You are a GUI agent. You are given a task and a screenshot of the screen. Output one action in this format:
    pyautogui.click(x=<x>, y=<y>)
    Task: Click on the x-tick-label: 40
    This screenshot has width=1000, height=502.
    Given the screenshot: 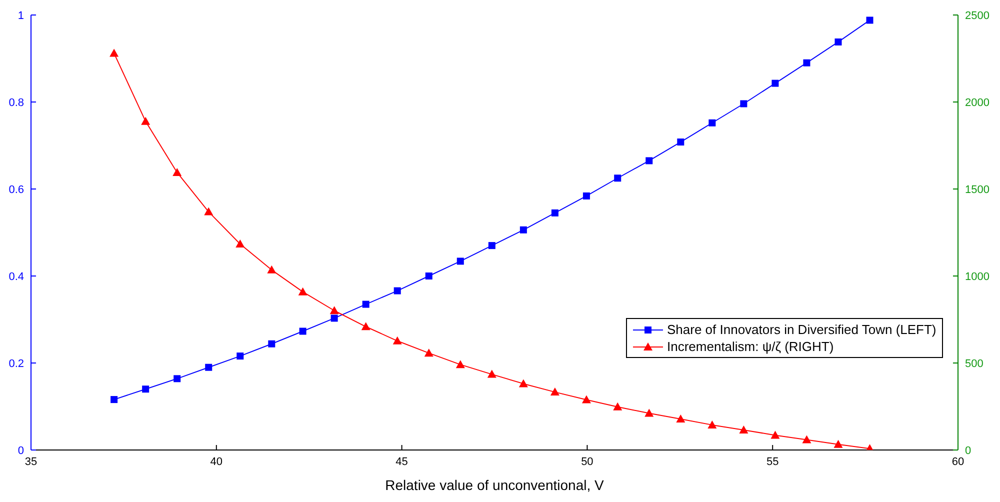 What is the action you would take?
    pyautogui.click(x=216, y=462)
    